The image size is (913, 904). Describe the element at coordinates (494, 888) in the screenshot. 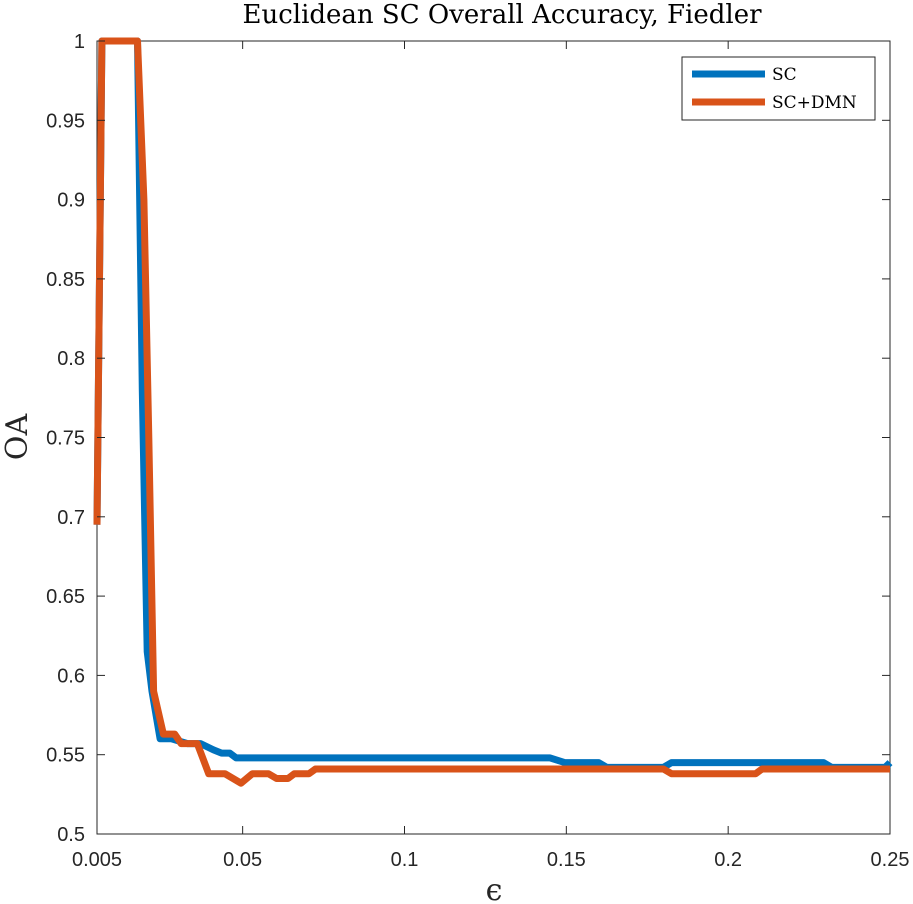

I see `x-axis-label: ϵ` at that location.